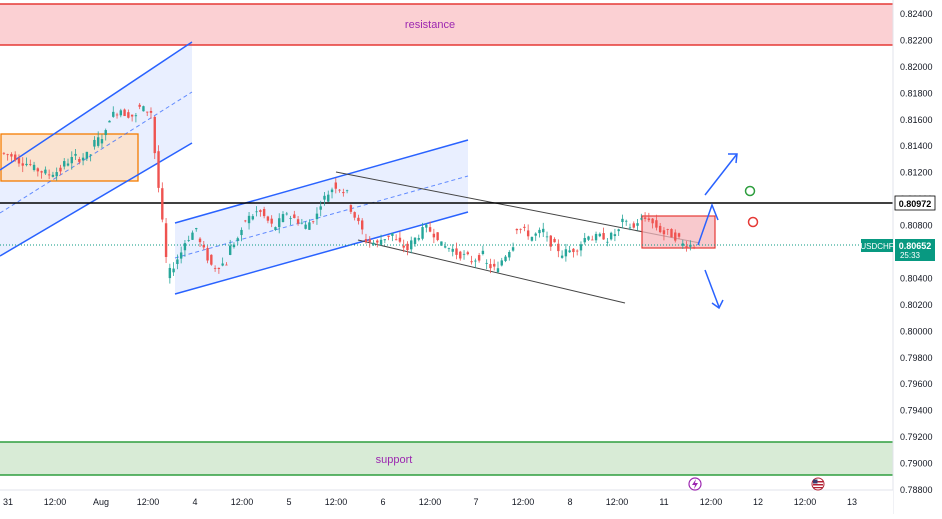 The width and height of the screenshot is (942, 519). Describe the element at coordinates (758, 502) in the screenshot. I see `time-tick-label: 12` at that location.